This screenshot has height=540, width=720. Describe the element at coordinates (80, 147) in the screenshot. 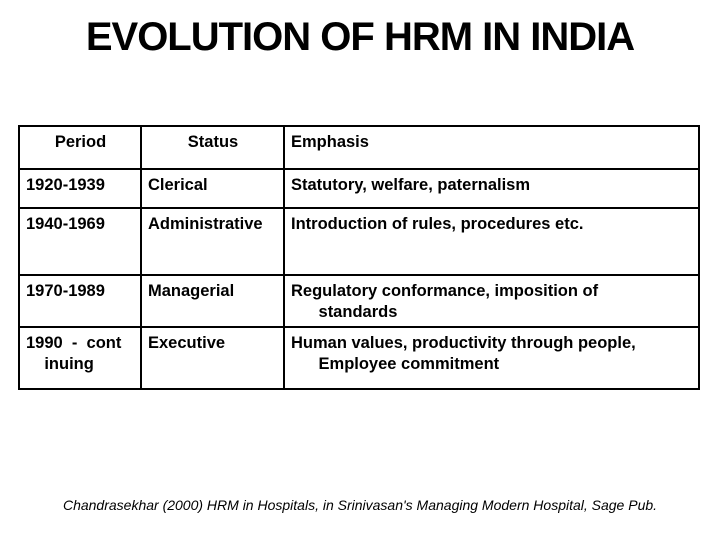

I see `column-header-period: Period` at that location.